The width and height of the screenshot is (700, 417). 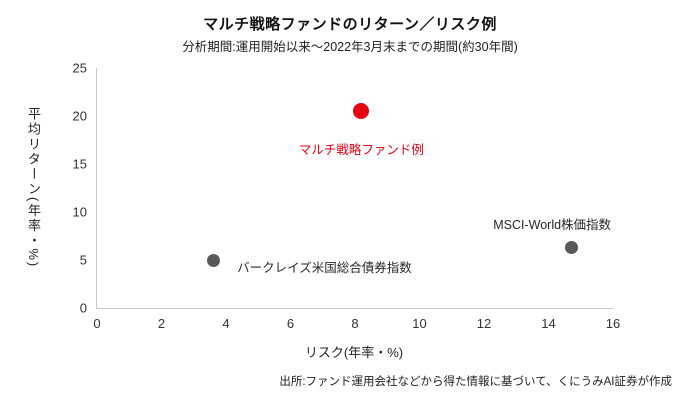 What do you see at coordinates (79, 116) in the screenshot?
I see `y-tick-label: 20` at bounding box center [79, 116].